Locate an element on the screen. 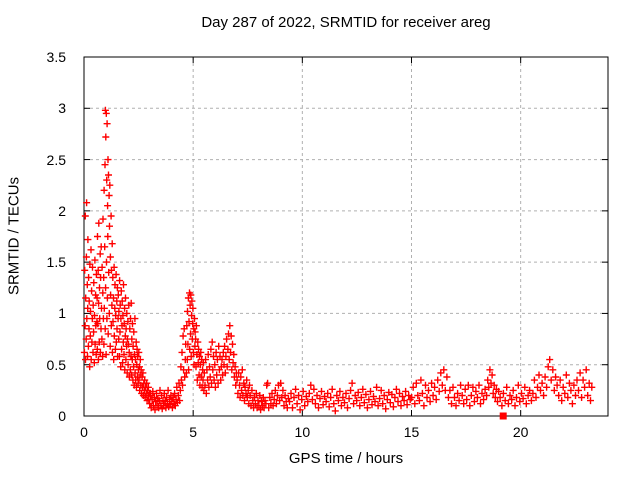 This screenshot has width=640, height=480. x-tick-label: 0 is located at coordinates (84, 432).